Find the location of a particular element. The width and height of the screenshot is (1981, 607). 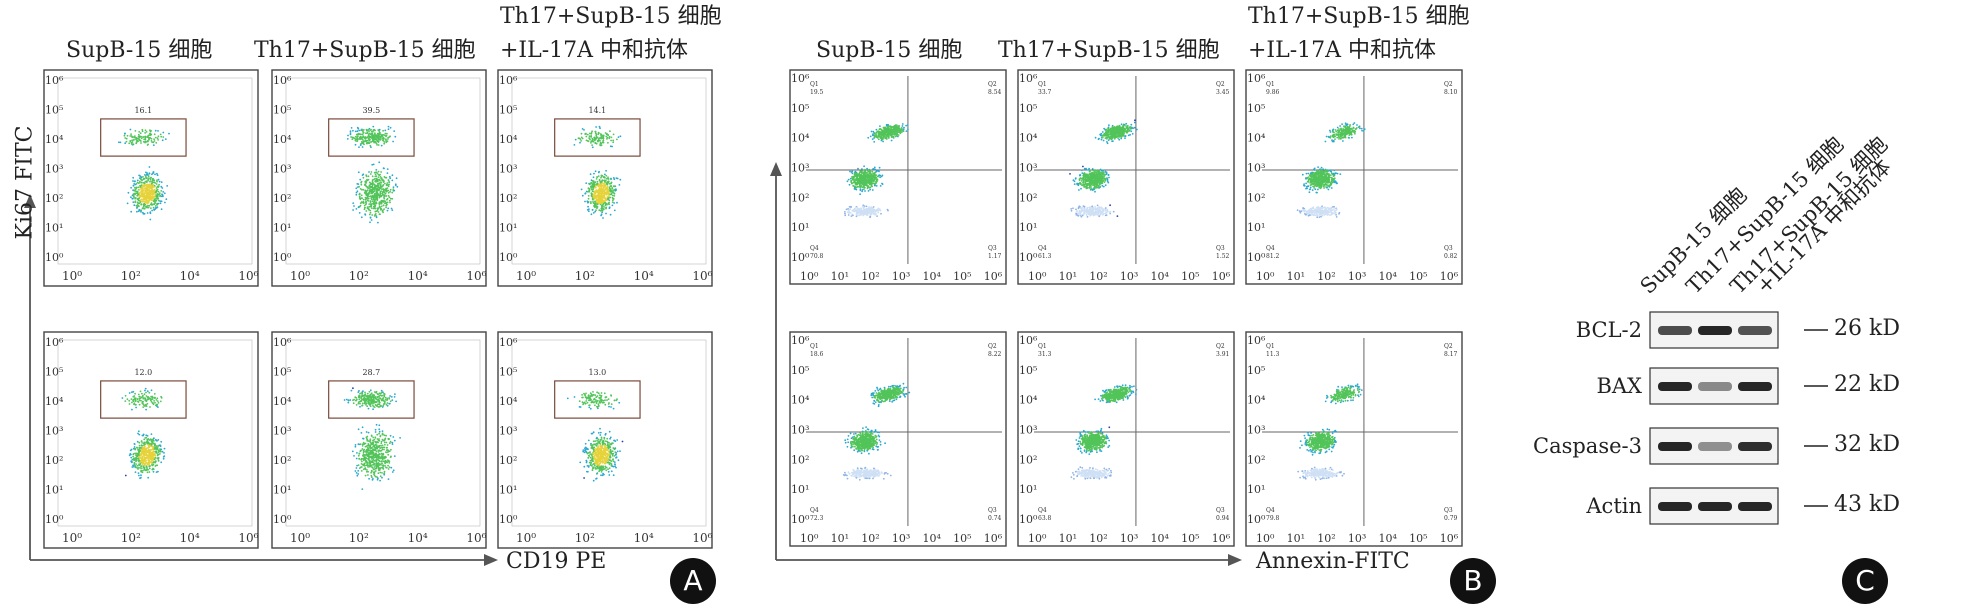

panel-b-q3-value: 0.82 is located at coordinates (1451, 256).